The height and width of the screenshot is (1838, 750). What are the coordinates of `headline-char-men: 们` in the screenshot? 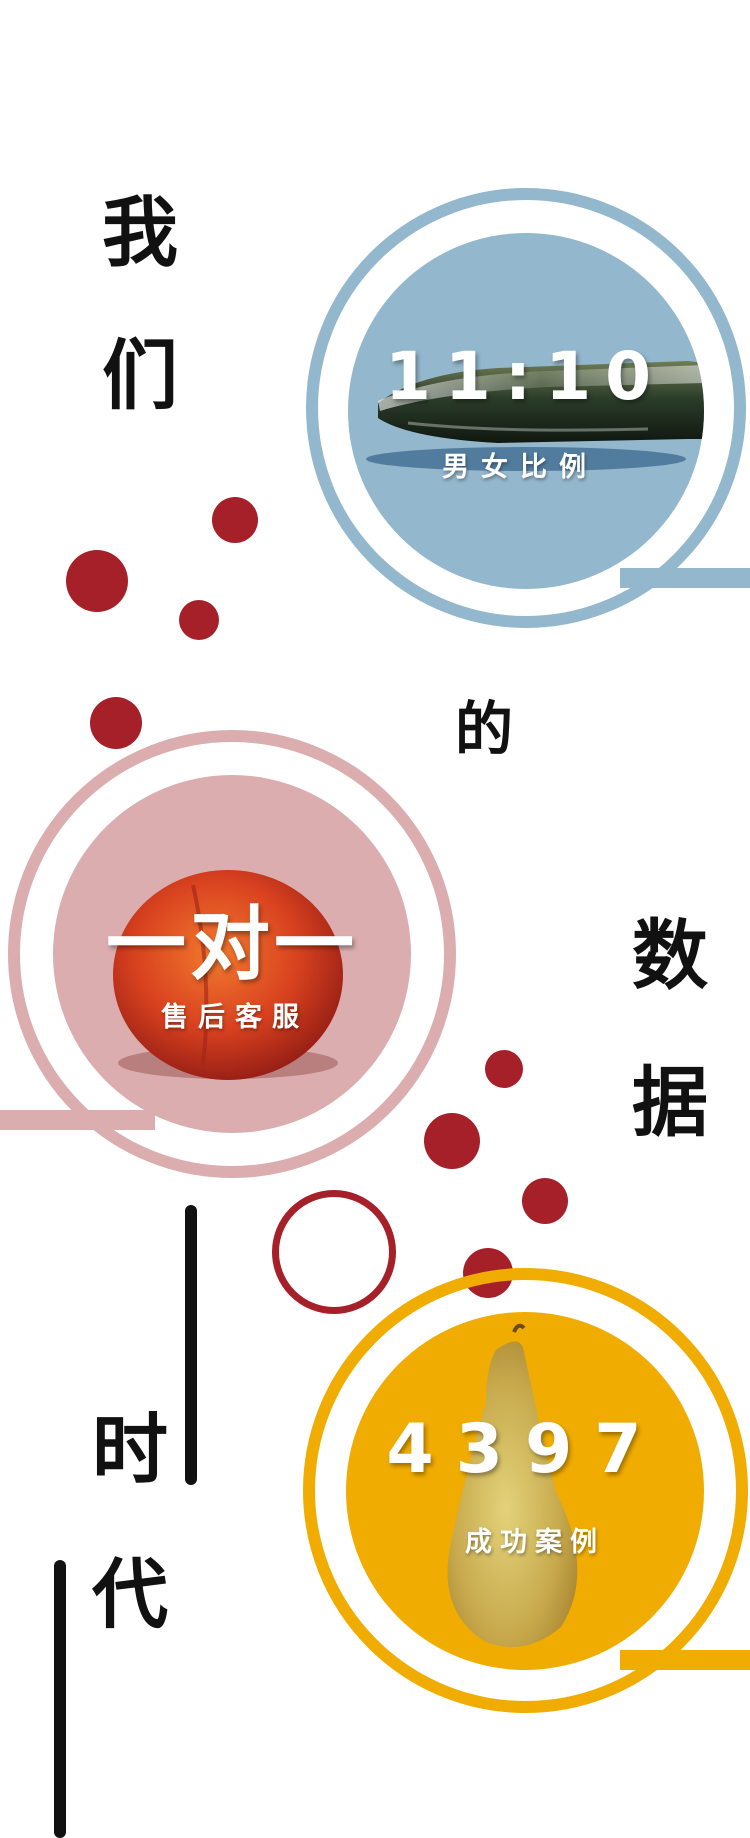 It's located at (140, 375).